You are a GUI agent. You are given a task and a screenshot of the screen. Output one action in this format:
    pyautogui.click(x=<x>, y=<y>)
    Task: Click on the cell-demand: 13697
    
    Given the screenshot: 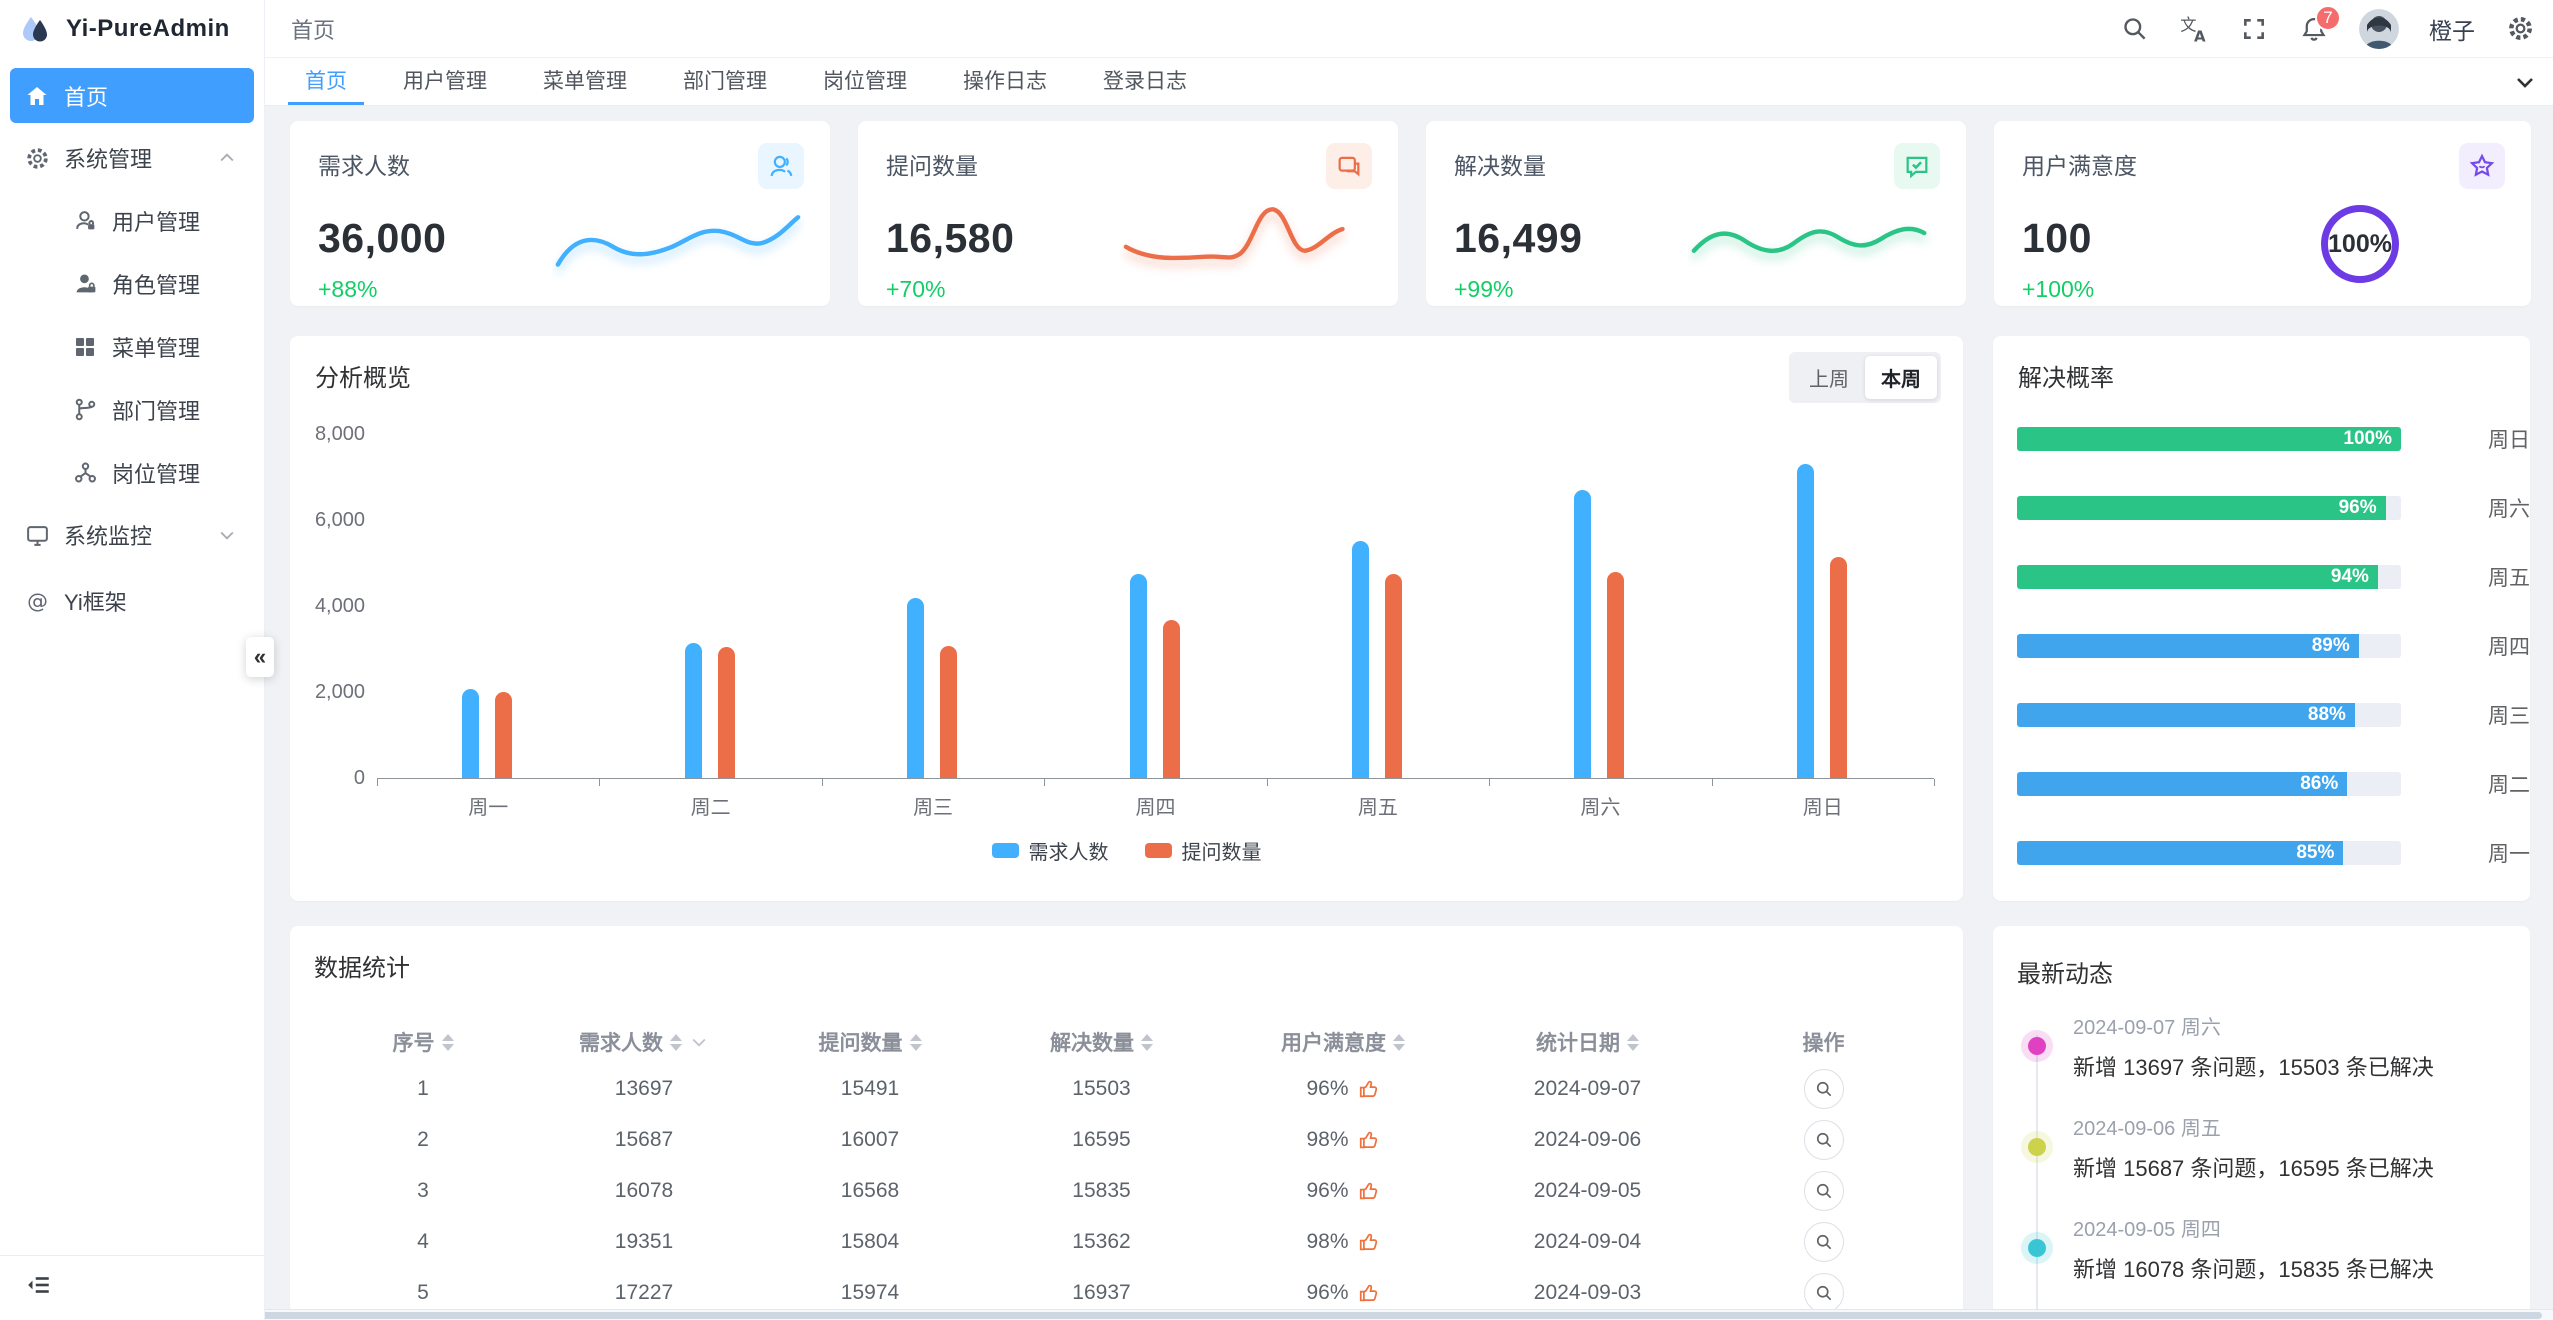 What is the action you would take?
    pyautogui.click(x=644, y=1088)
    